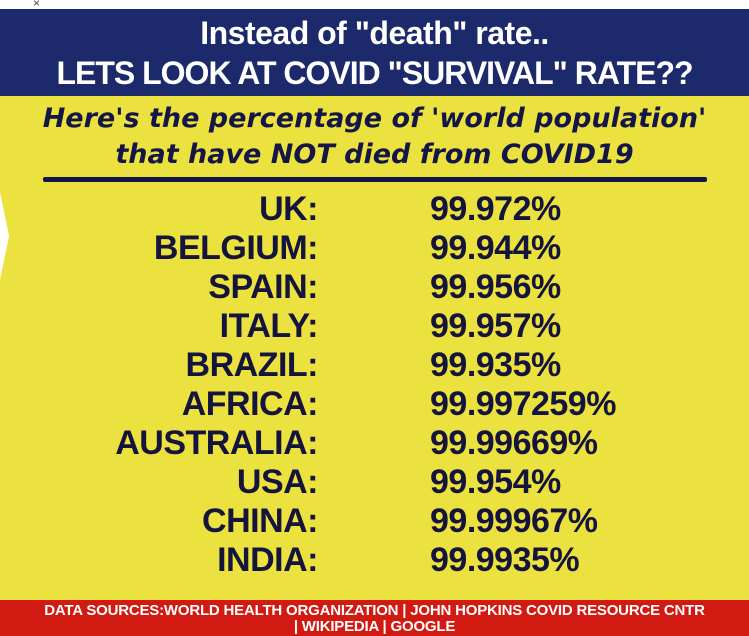 Image resolution: width=749 pixels, height=636 pixels. What do you see at coordinates (250, 404) in the screenshot?
I see `country-label: AFRICA:` at bounding box center [250, 404].